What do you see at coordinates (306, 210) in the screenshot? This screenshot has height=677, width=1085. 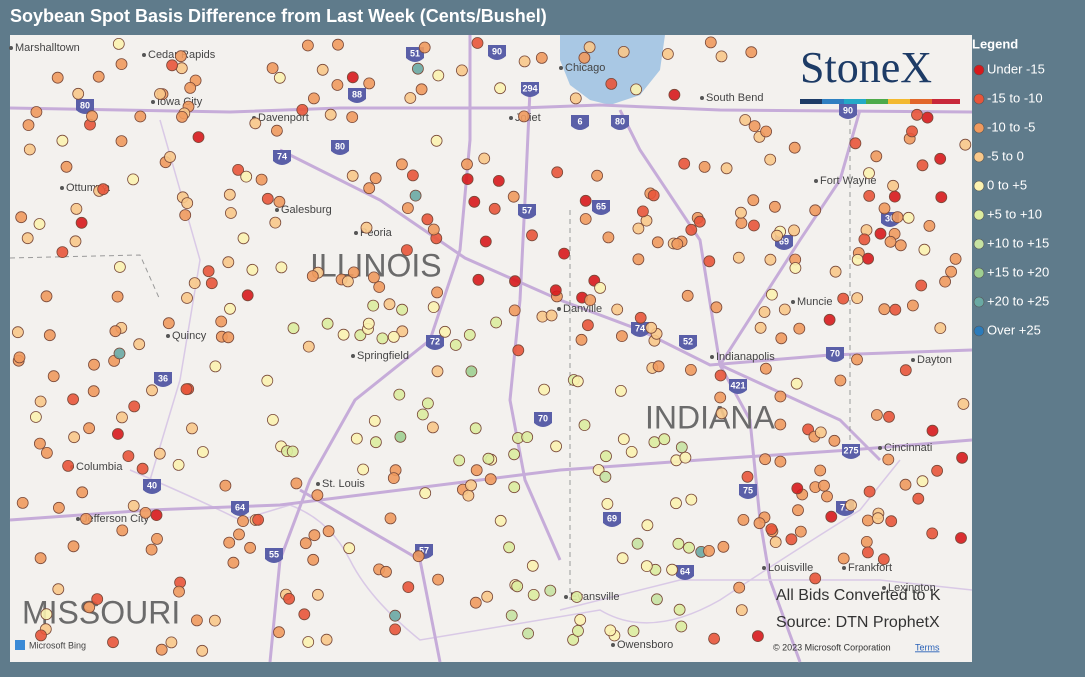 I see `city-label: Galesburg` at bounding box center [306, 210].